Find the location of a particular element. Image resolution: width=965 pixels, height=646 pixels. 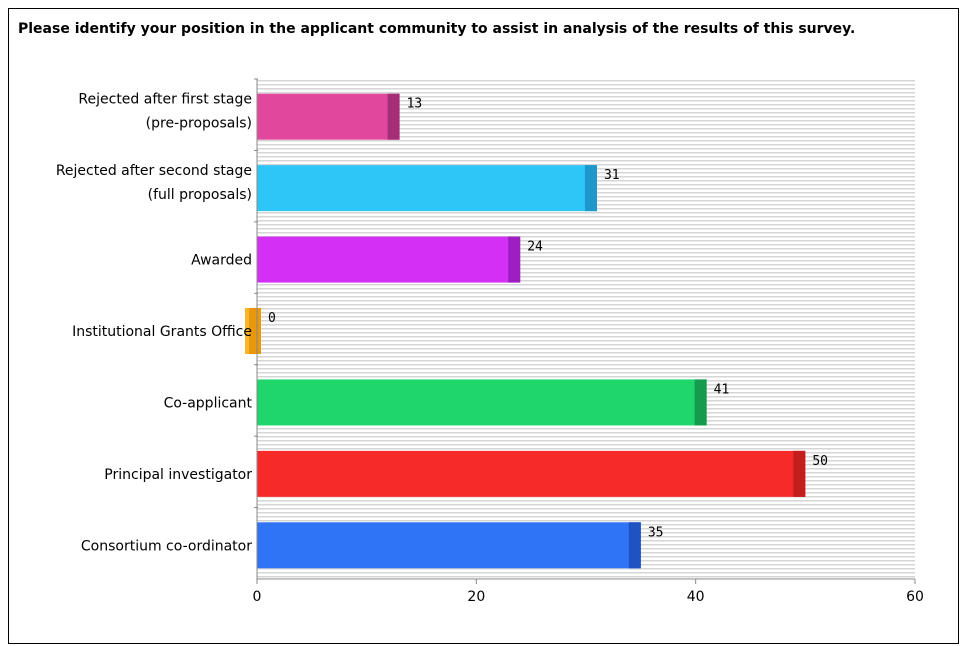

category-label: (full proposals) is located at coordinates (200, 195).